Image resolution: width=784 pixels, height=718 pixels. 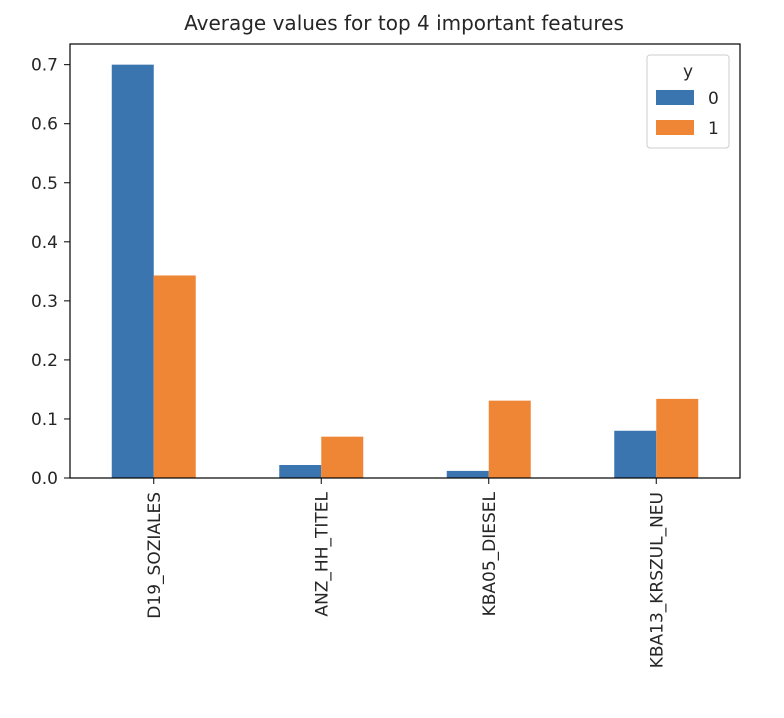 What do you see at coordinates (688, 72) in the screenshot?
I see `legend-title: y` at bounding box center [688, 72].